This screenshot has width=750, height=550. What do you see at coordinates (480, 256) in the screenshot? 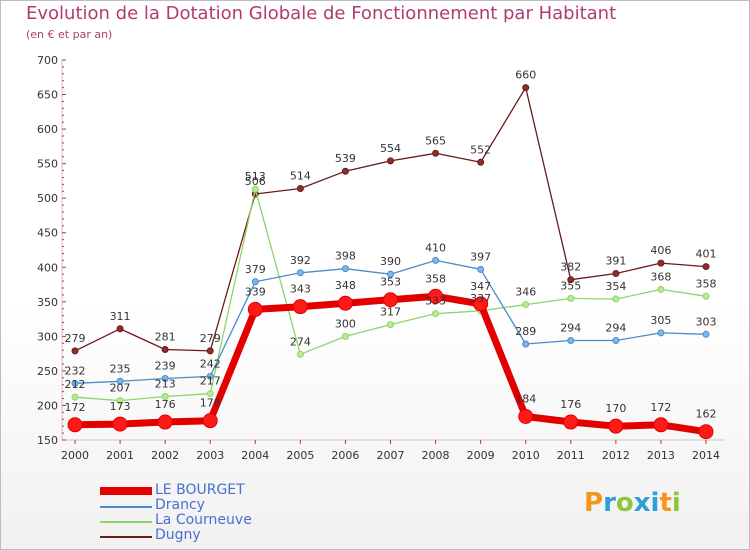
I see `data-label: 397` at bounding box center [480, 256].